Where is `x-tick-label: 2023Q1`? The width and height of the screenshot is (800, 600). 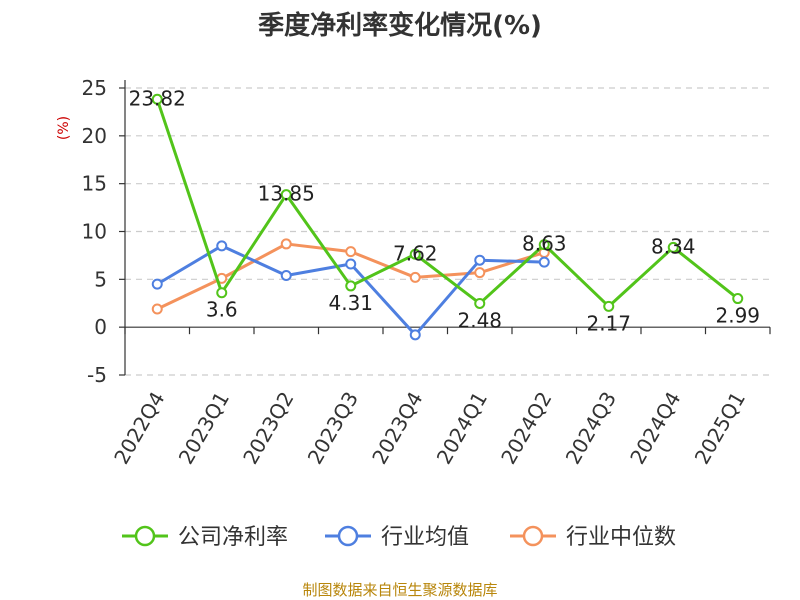 x-tick-label: 2023Q1 is located at coordinates (204, 428).